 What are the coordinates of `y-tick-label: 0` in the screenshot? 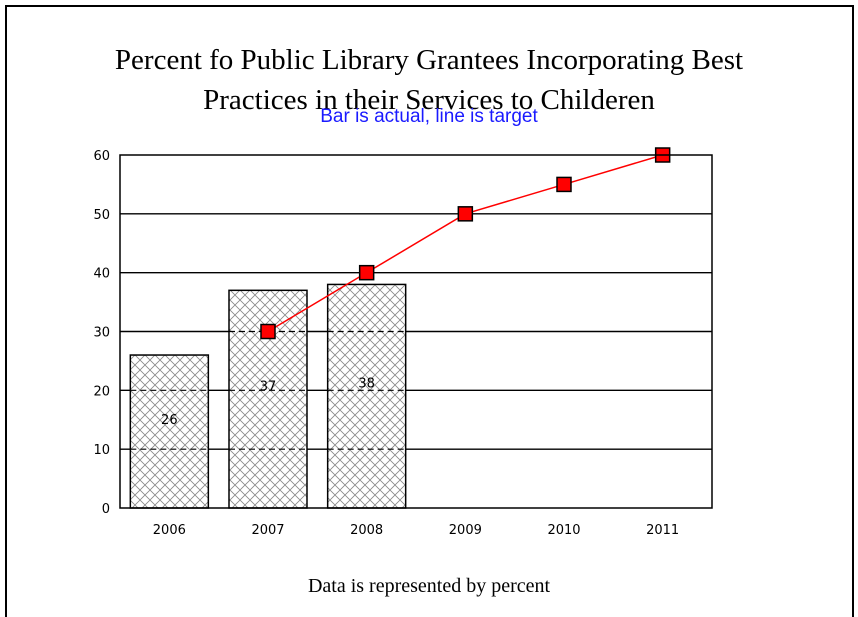 It's located at (106, 509).